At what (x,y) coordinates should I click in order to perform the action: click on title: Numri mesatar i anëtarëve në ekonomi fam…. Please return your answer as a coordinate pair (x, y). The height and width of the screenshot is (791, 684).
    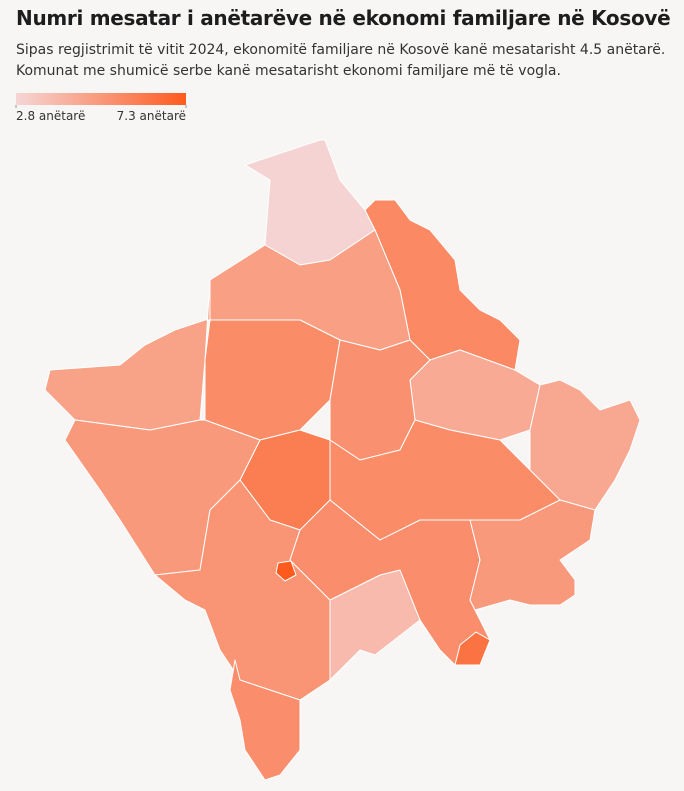
    Looking at the image, I should click on (343, 18).